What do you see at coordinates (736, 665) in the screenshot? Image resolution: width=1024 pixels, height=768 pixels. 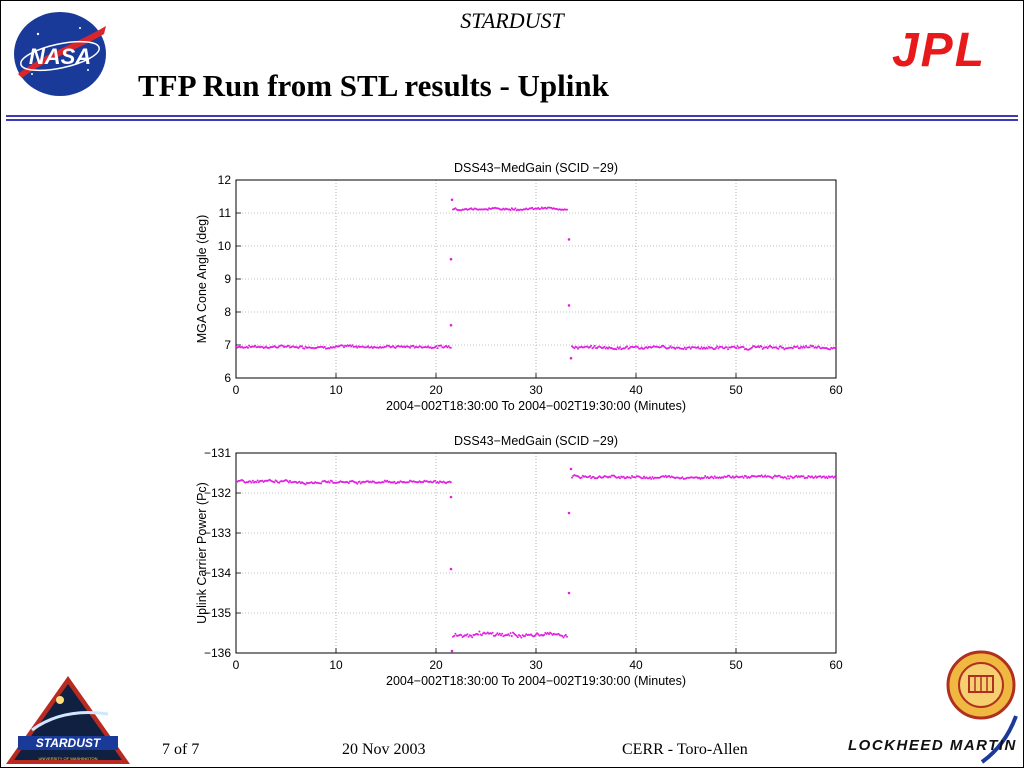 I see `chart2-x-tick-label: 50` at bounding box center [736, 665].